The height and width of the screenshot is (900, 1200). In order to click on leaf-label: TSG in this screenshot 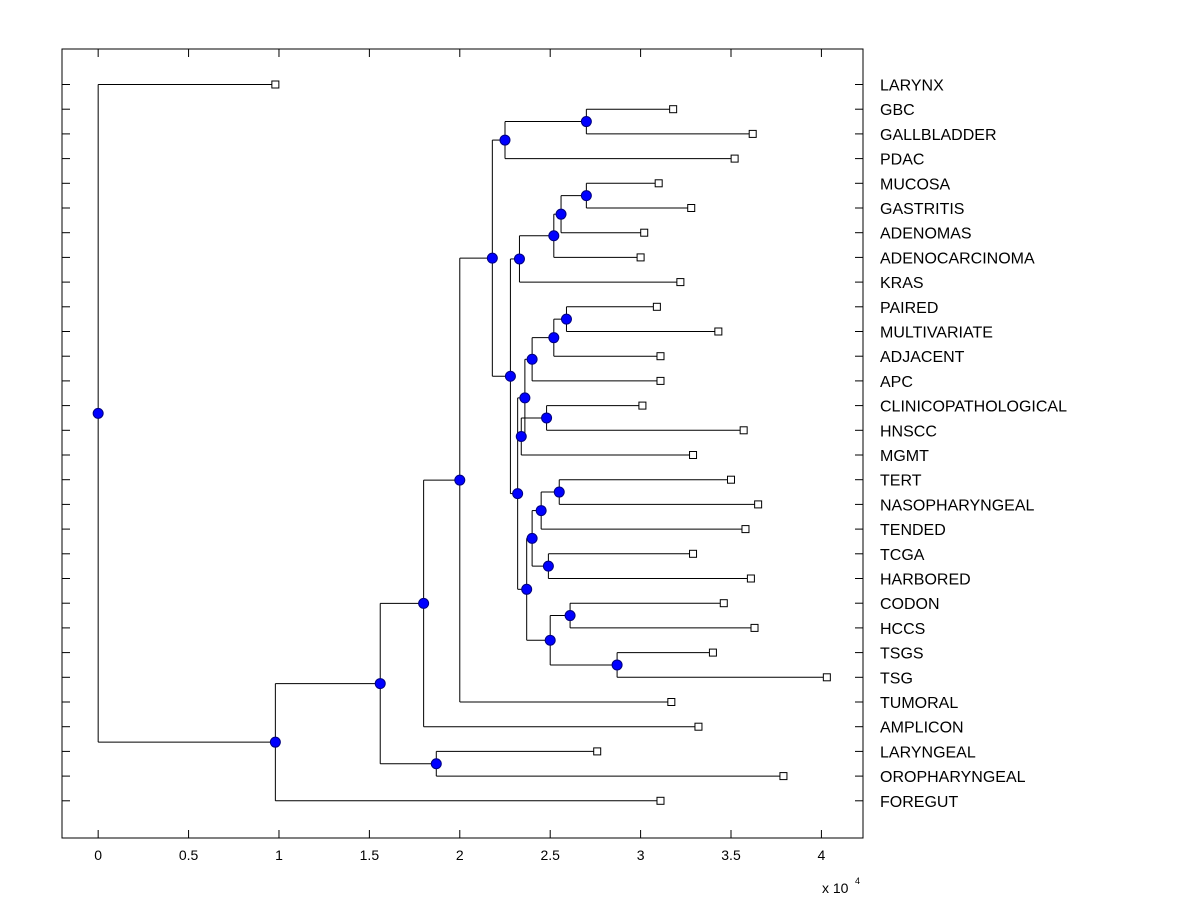, I will do `click(896, 678)`.